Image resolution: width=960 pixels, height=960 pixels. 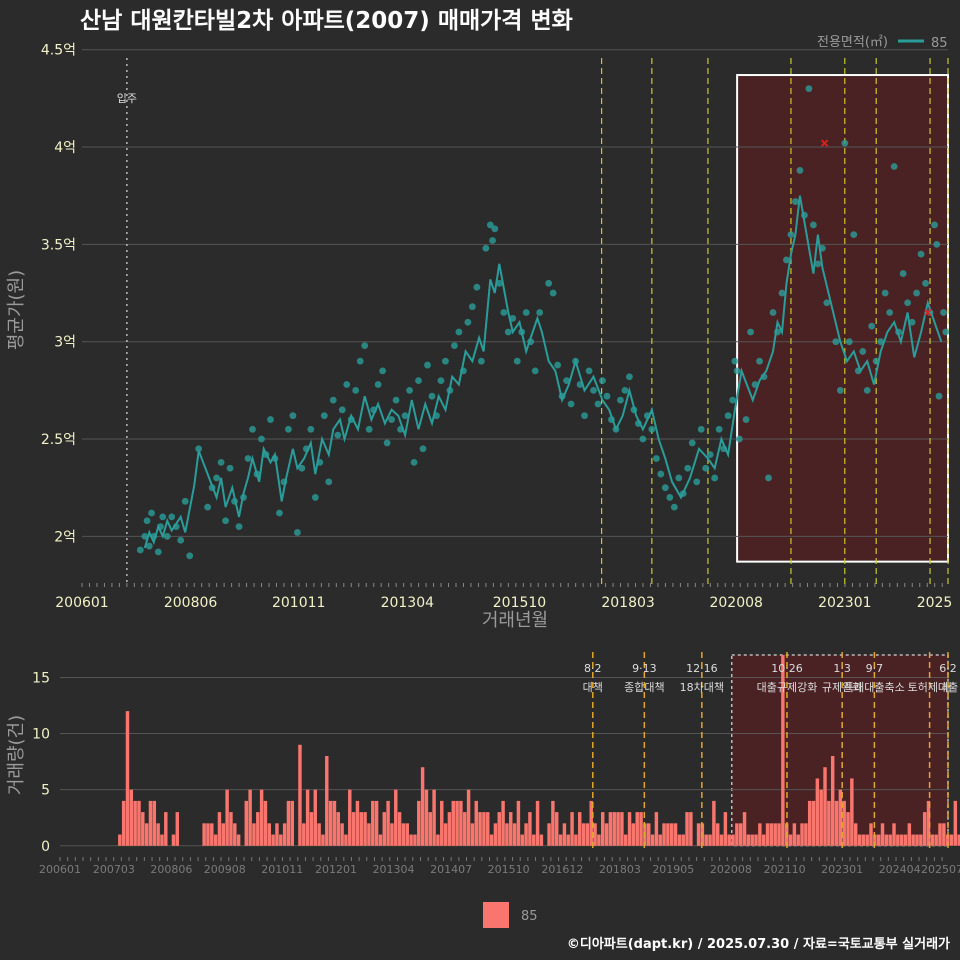 I want to click on volume-x-tick-label: 201407, so click(x=451, y=869).